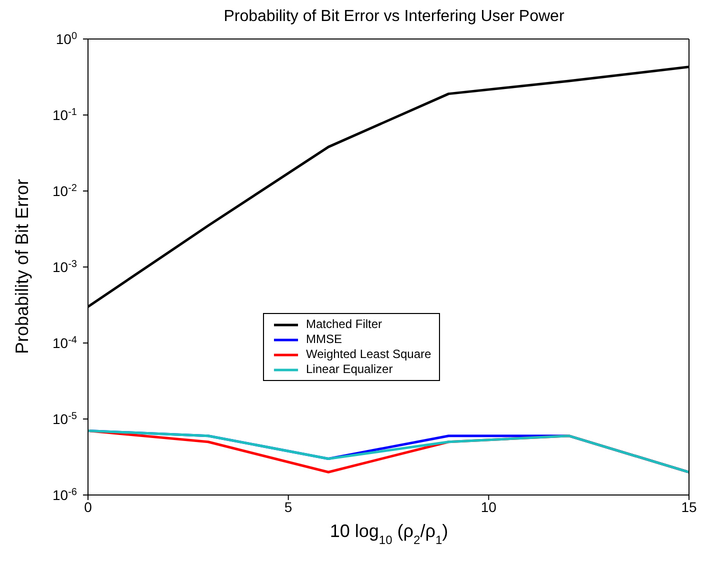 The width and height of the screenshot is (716, 574). I want to click on y-tick-label: 10$^{-5}$, so click(65, 418).